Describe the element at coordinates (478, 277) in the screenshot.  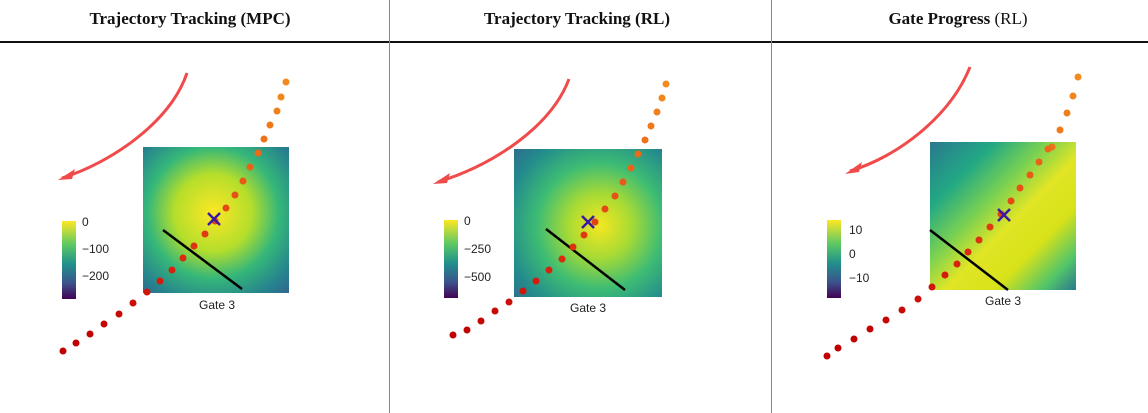
I see `colorbar-tick: −500` at that location.